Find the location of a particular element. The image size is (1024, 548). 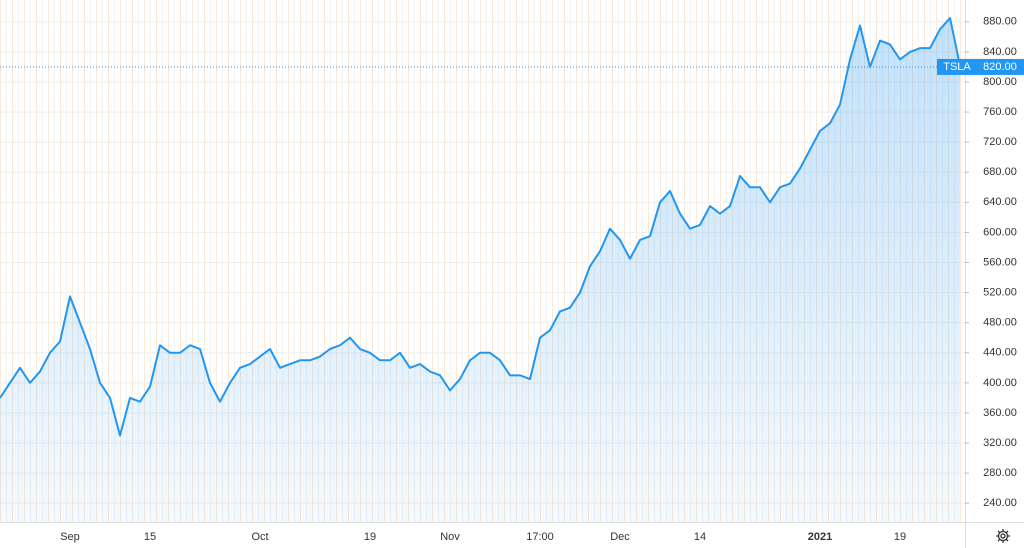

y-tick-label: 680.00 is located at coordinates (1000, 172).